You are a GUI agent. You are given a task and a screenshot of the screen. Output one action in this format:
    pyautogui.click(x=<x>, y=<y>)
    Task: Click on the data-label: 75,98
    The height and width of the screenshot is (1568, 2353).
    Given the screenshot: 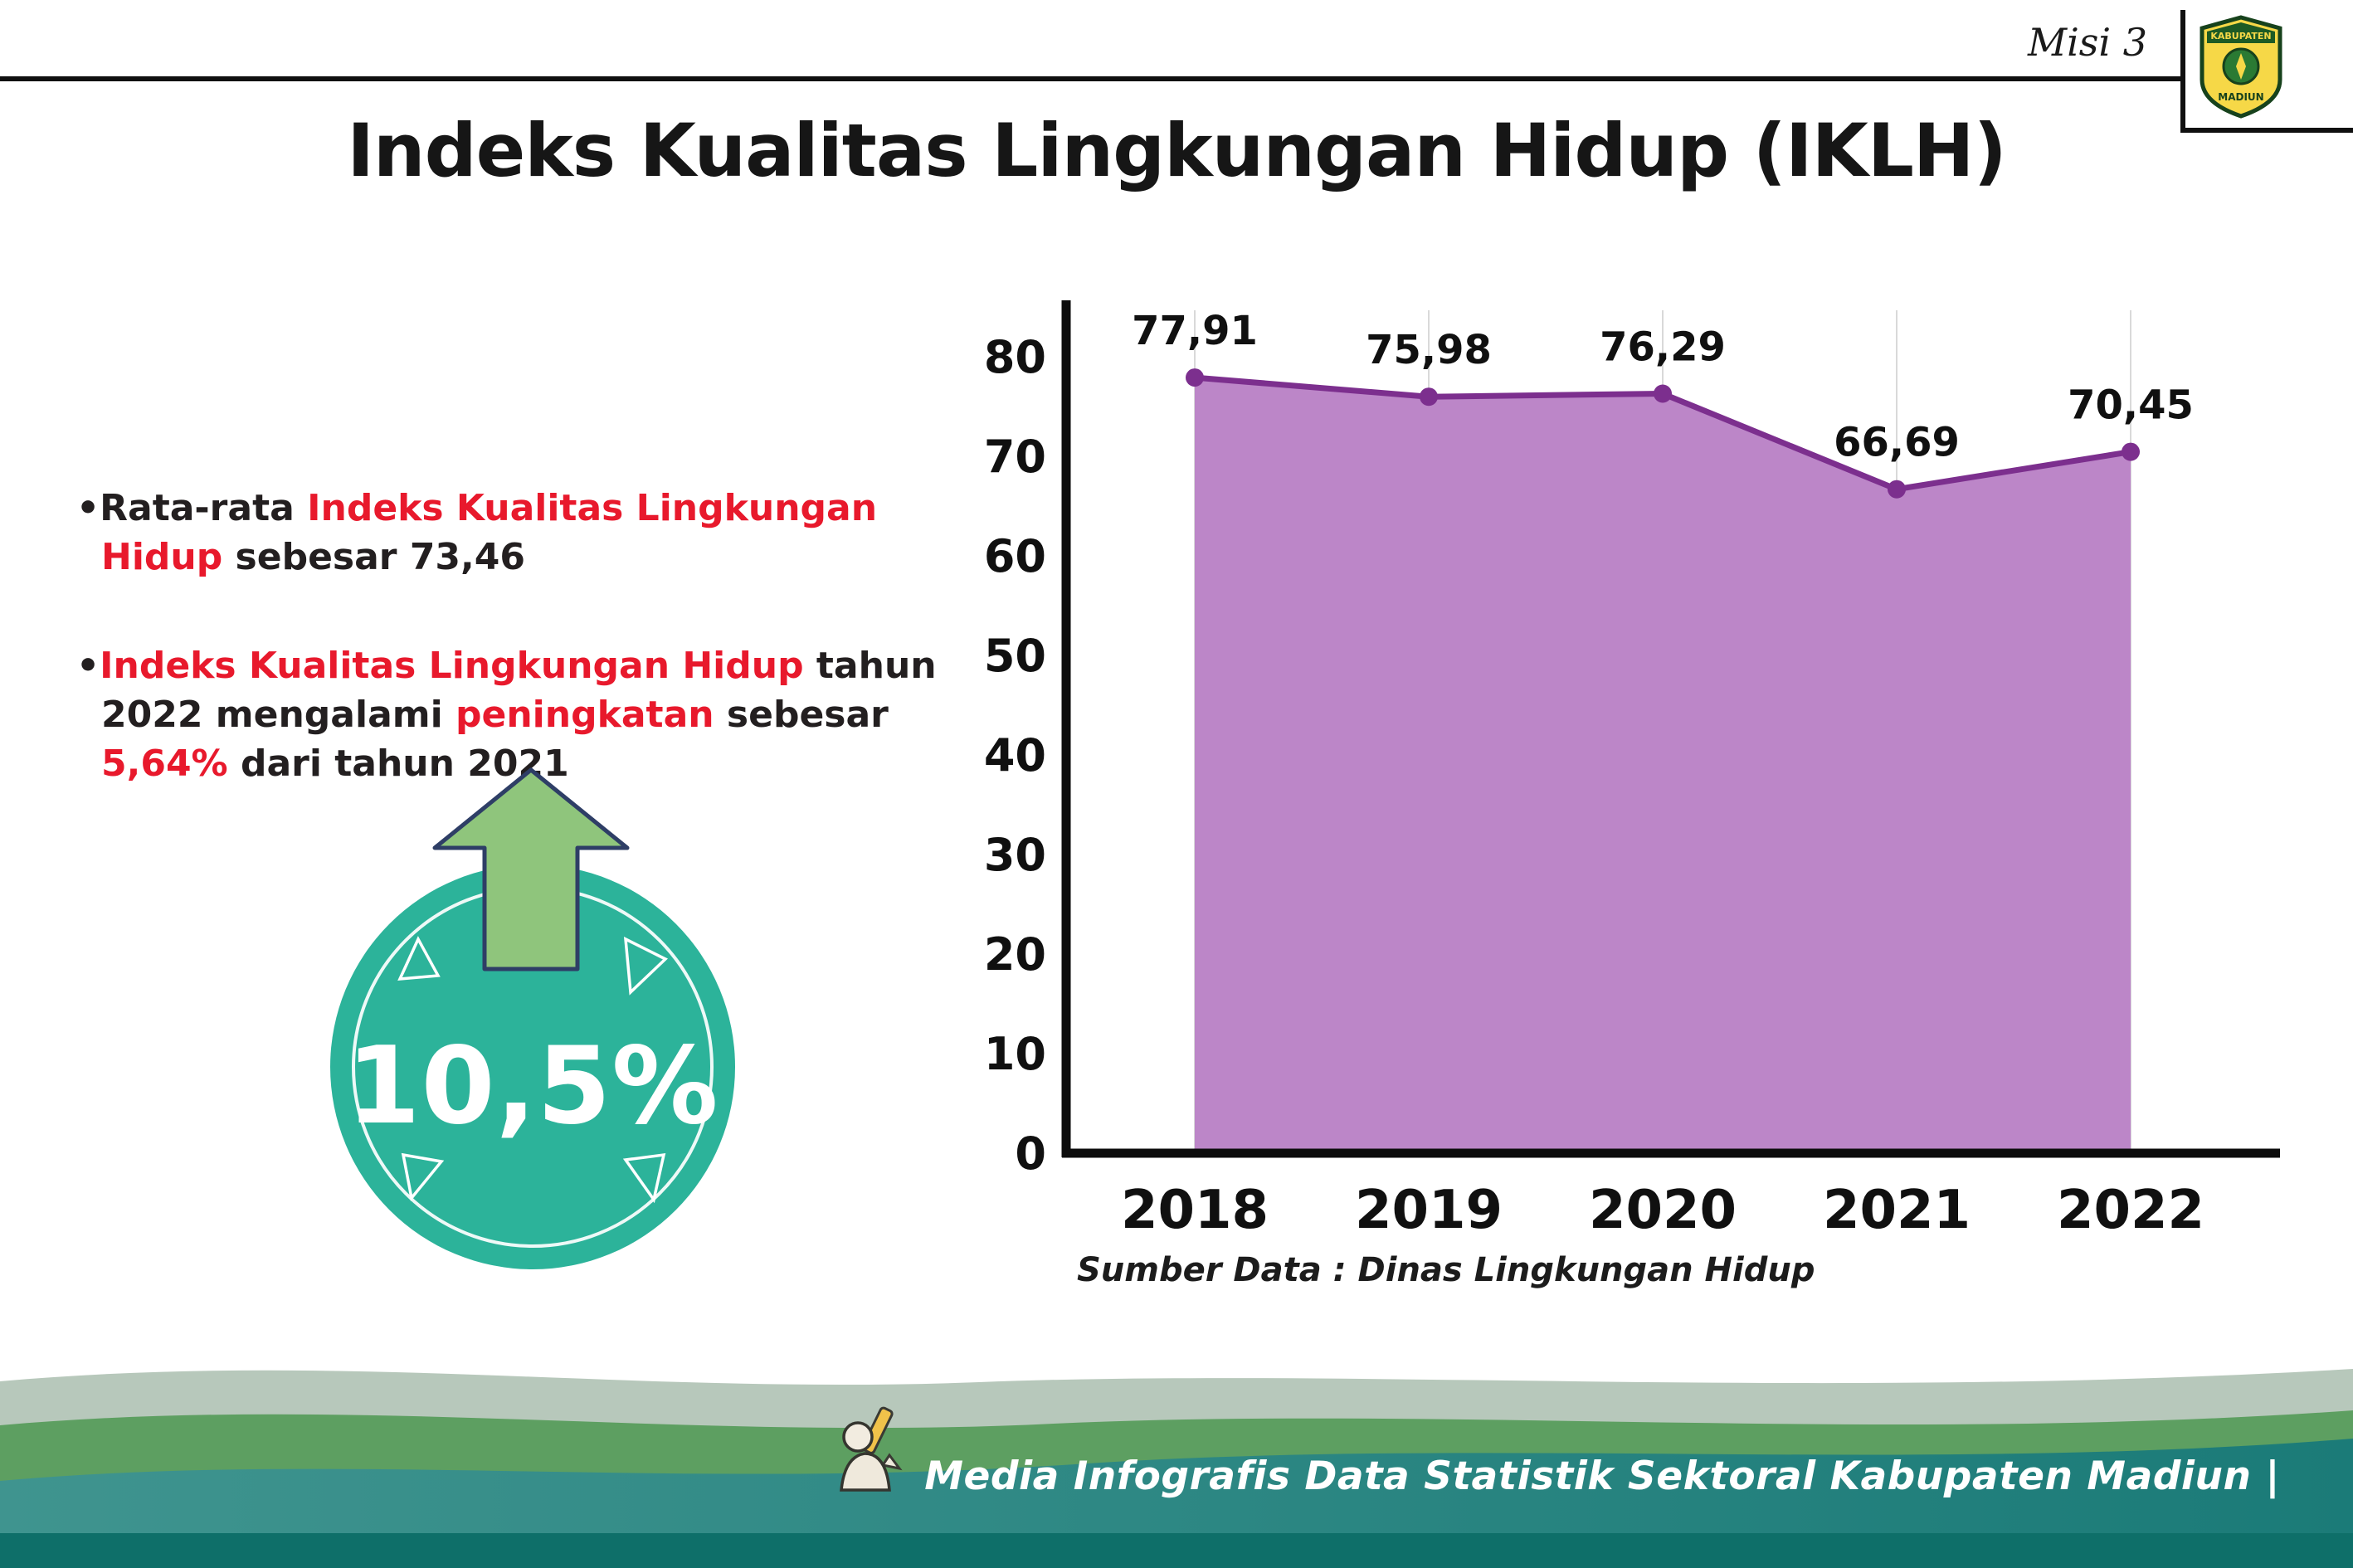 What is the action you would take?
    pyautogui.click(x=1429, y=350)
    